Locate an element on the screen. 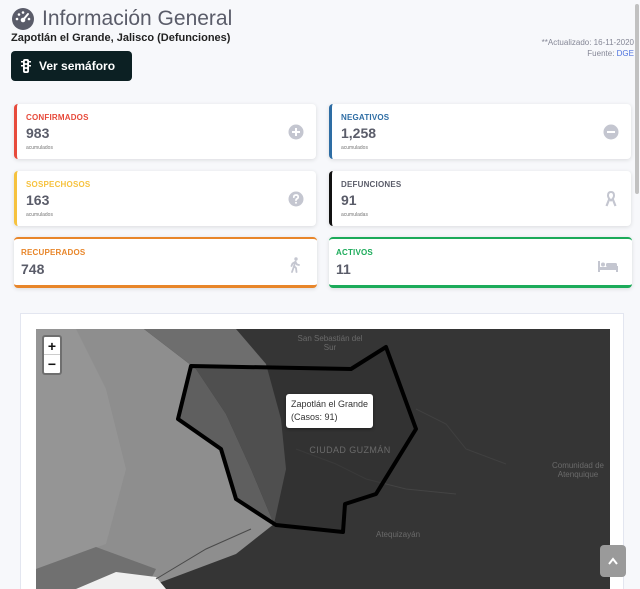  card-value: 983 is located at coordinates (38, 133).